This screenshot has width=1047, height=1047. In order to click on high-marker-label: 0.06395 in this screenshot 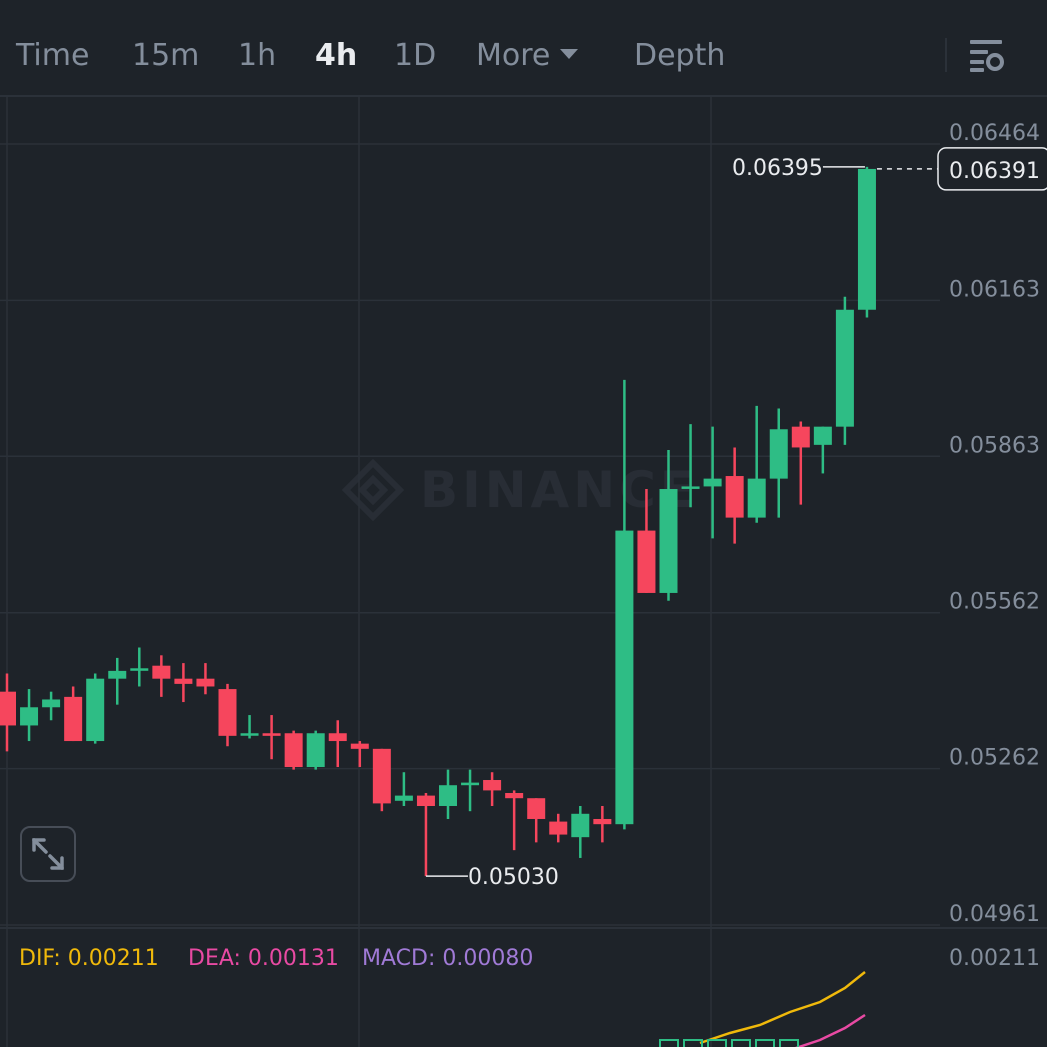, I will do `click(777, 168)`.